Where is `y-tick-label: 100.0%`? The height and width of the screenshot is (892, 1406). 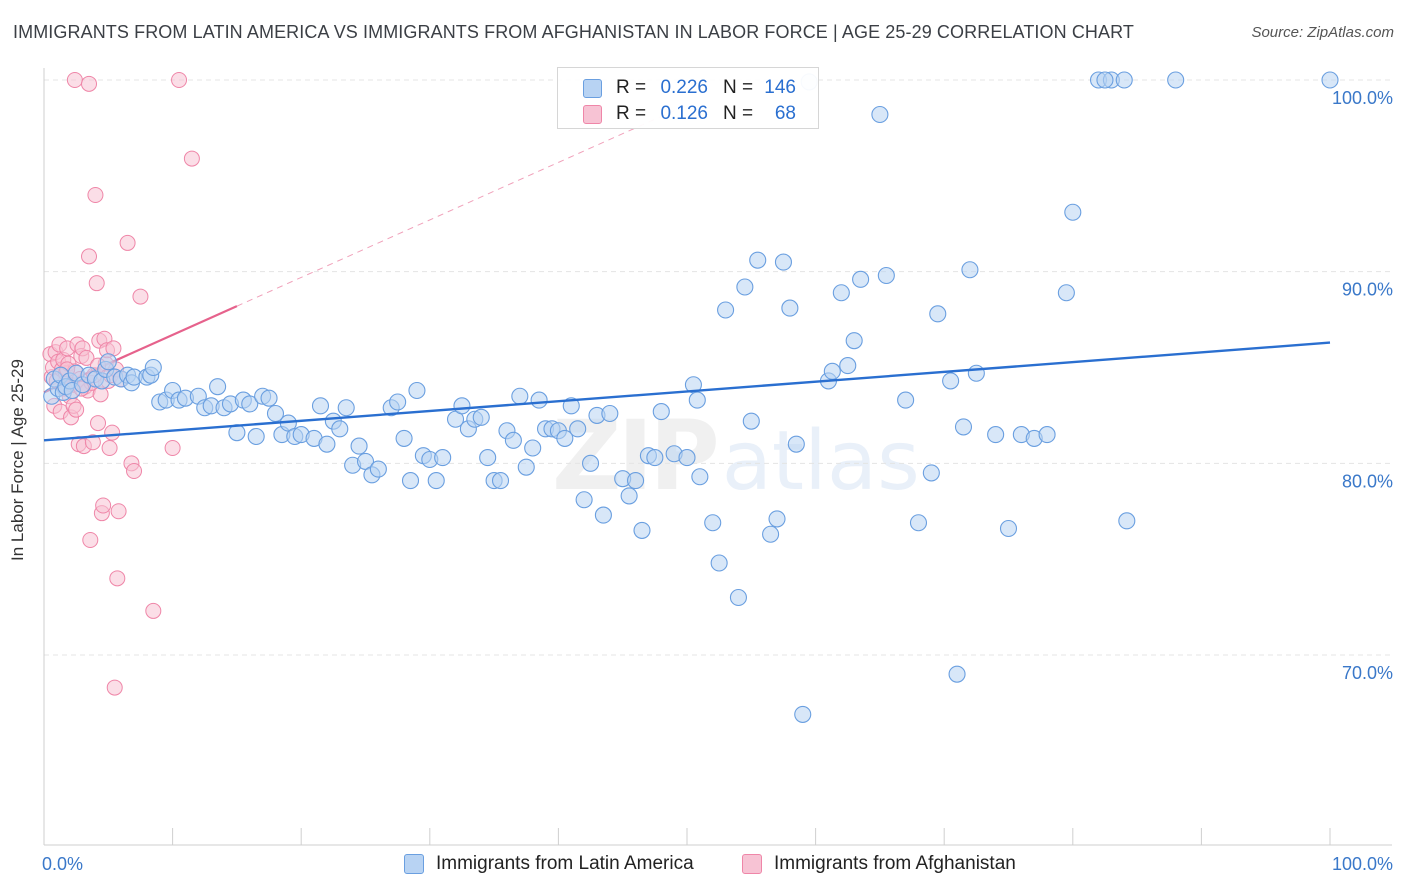 y-tick-label: 100.0% is located at coordinates (1362, 98).